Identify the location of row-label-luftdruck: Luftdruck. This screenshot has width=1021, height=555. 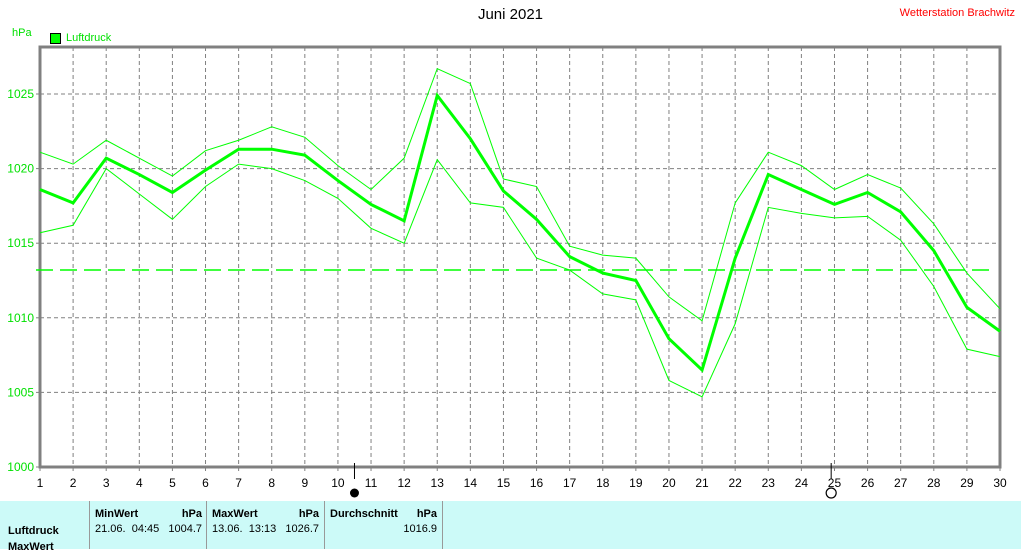
(33, 531).